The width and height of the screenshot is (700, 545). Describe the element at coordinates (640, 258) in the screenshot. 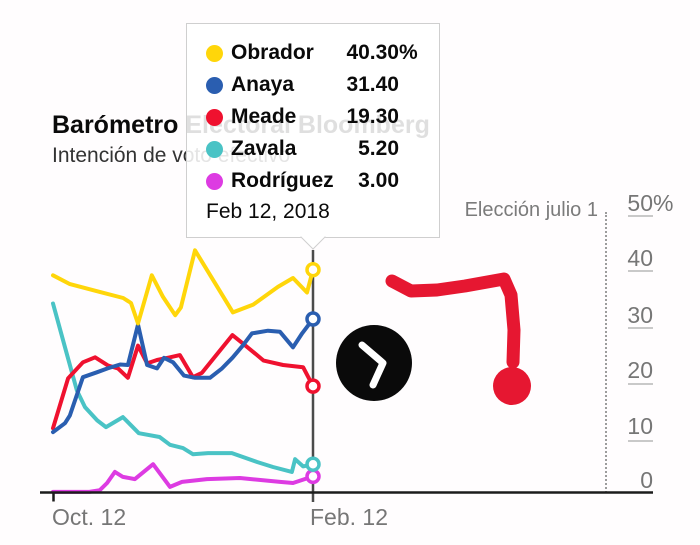

I see `y-axis-label-40: 40` at that location.